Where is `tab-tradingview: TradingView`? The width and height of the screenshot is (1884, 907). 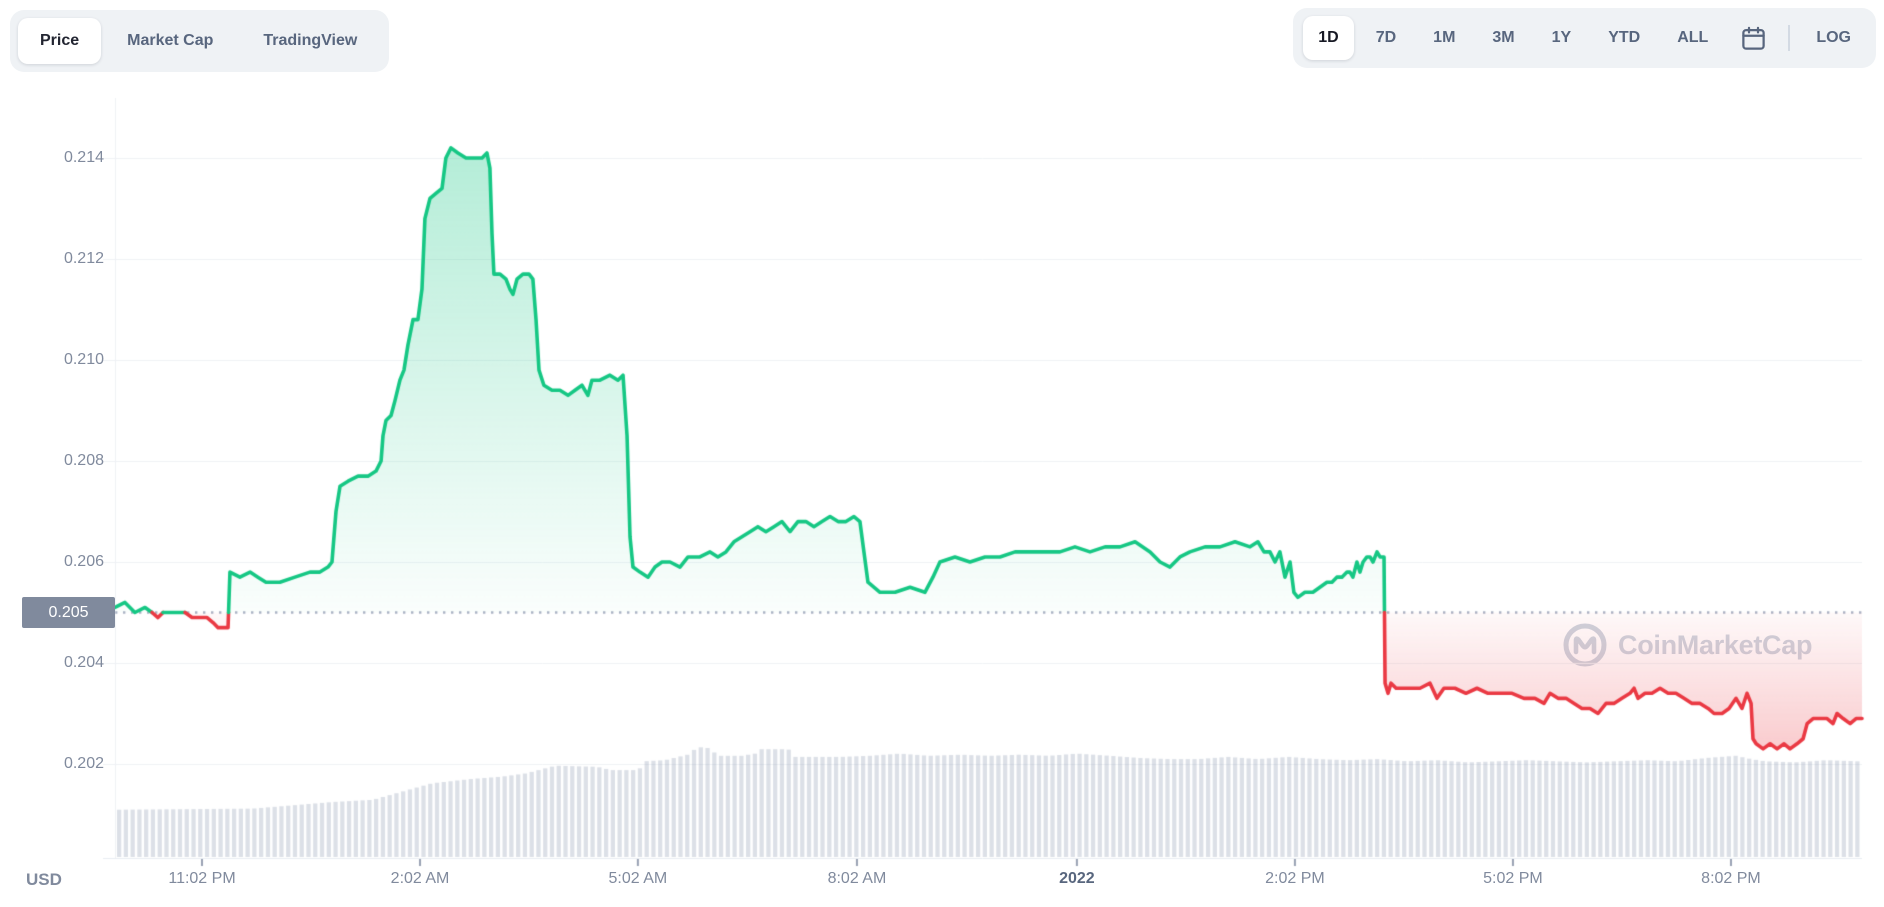 tab-tradingview: TradingView is located at coordinates (310, 40).